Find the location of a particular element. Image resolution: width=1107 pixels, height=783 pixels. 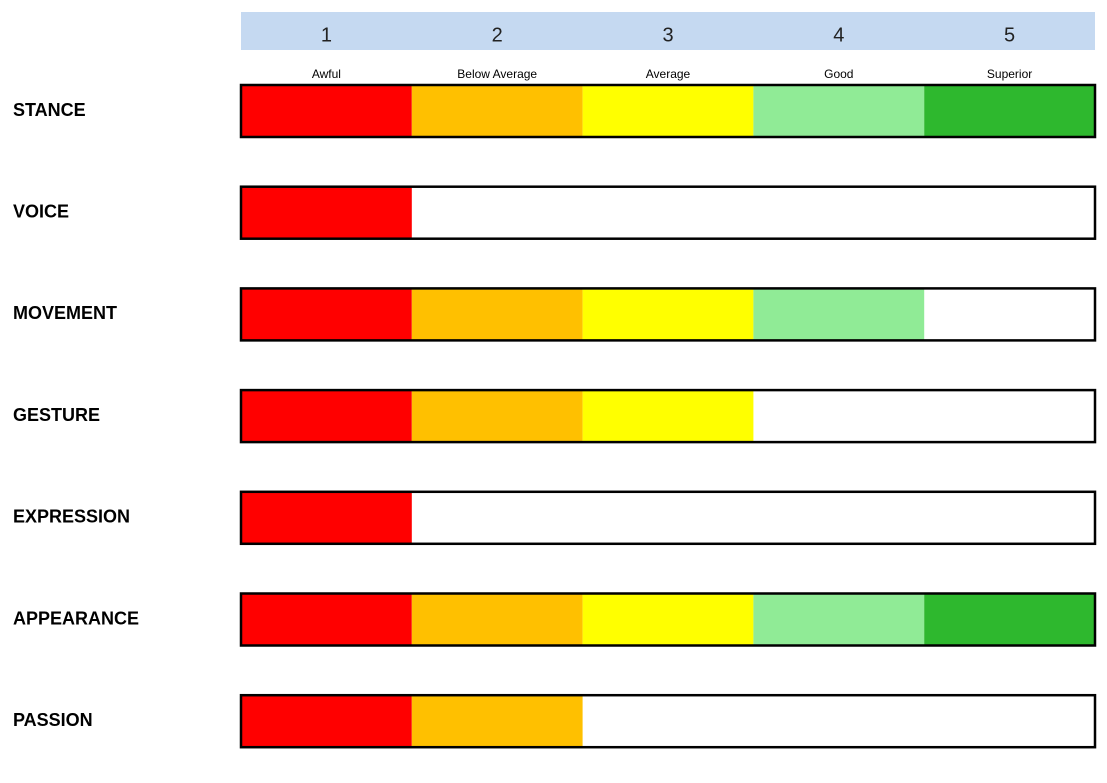

category-label: PASSION is located at coordinates (53, 720).